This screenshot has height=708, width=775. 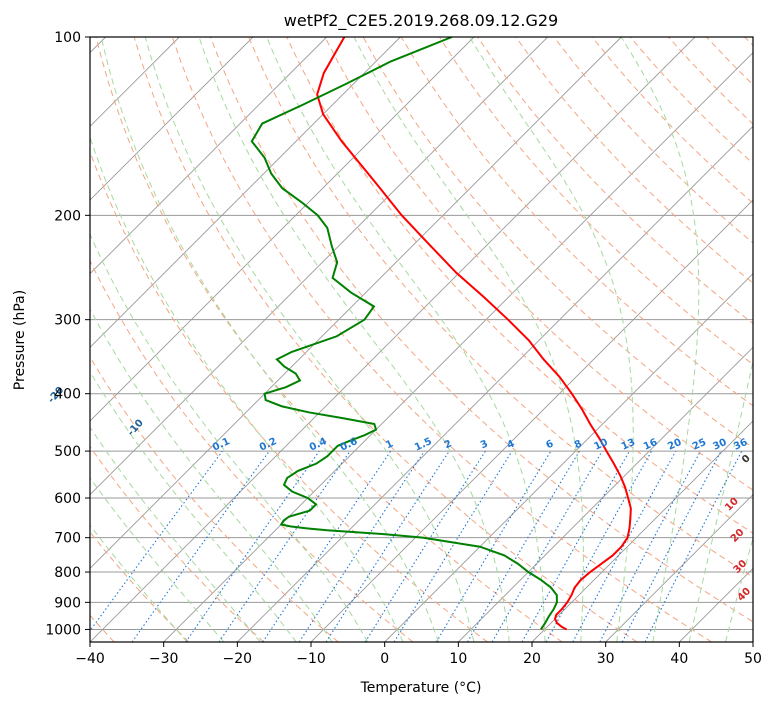 I want to click on y-tick-label: 300, so click(x=67, y=321).